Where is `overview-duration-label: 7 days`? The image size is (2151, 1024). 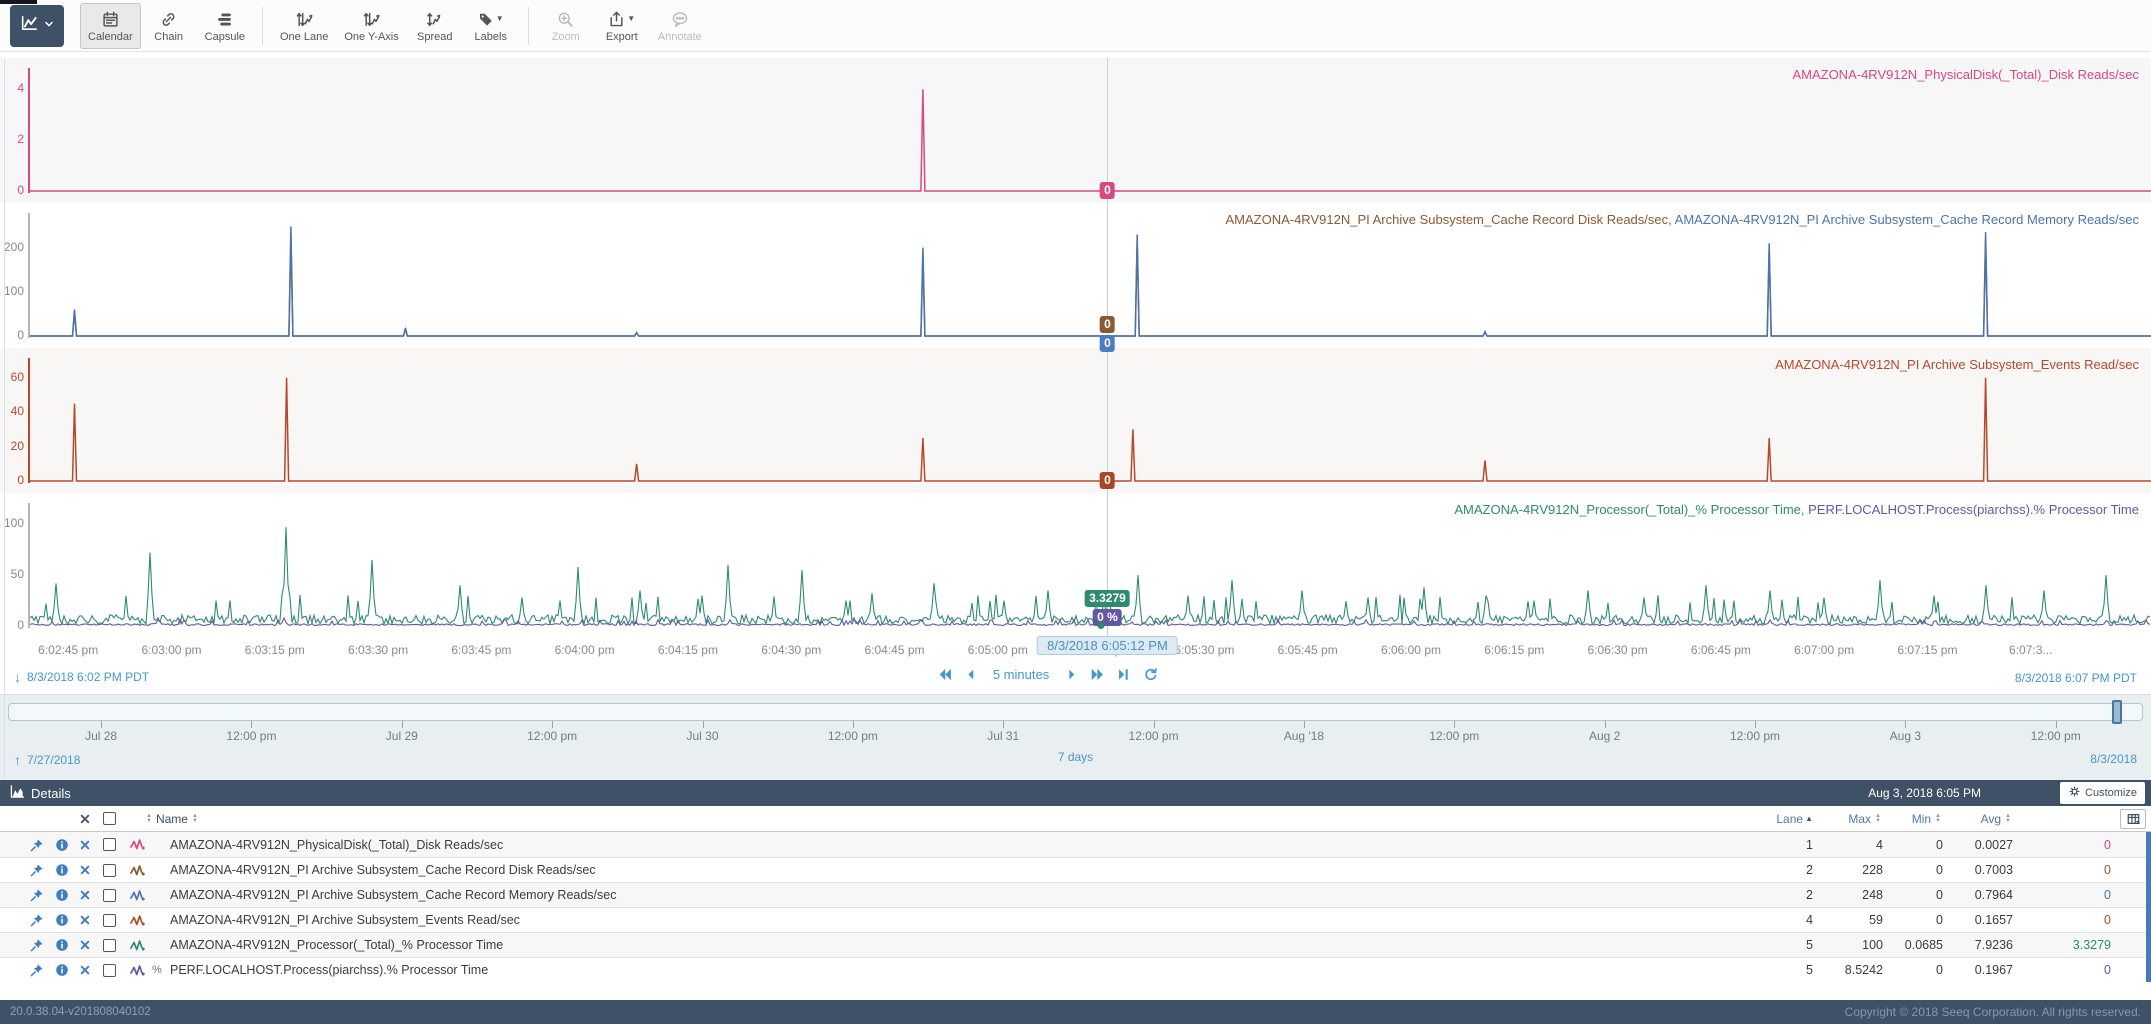
overview-duration-label: 7 days is located at coordinates (1075, 757).